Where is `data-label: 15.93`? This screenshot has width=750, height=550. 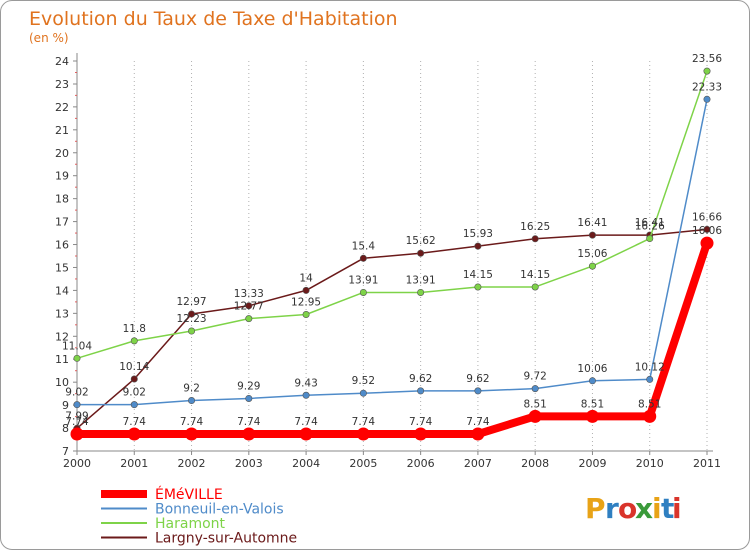 data-label: 15.93 is located at coordinates (478, 234).